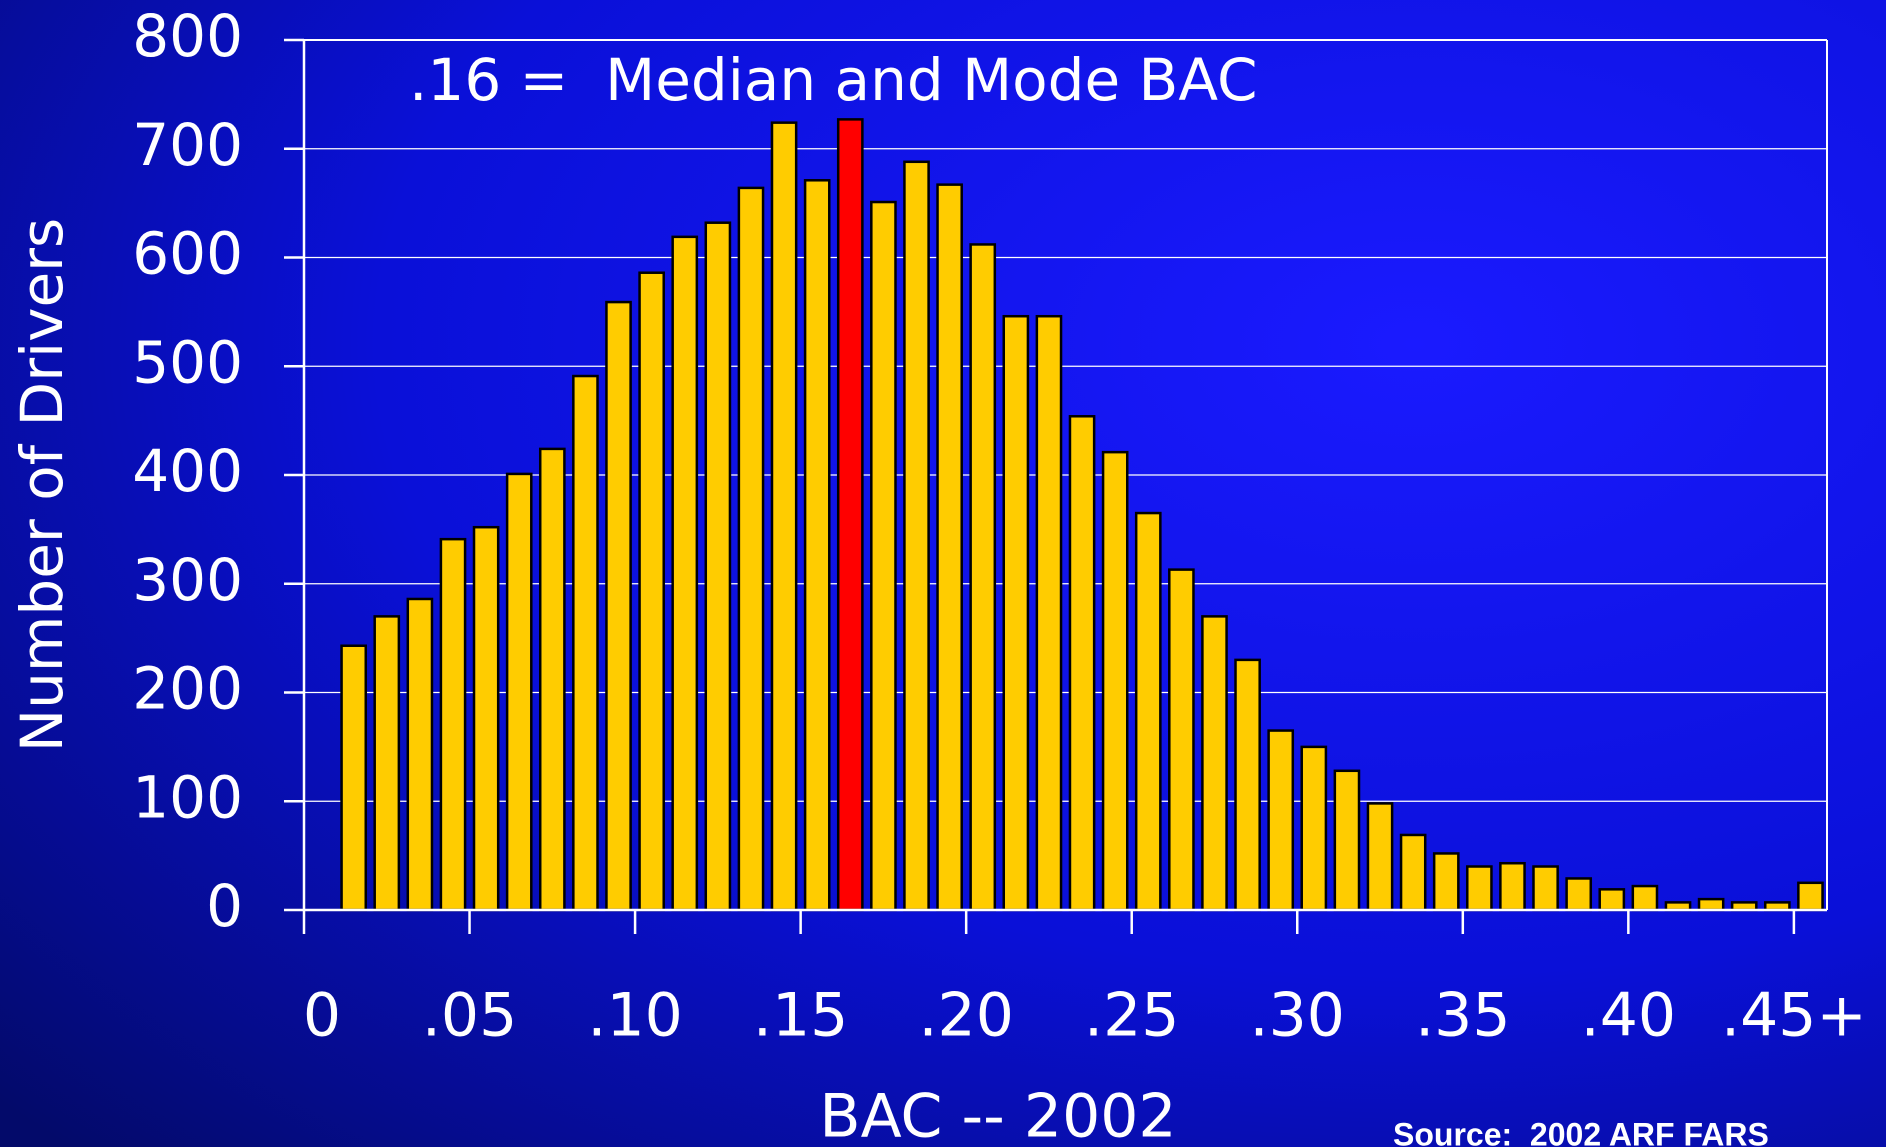 The height and width of the screenshot is (1147, 1886). Describe the element at coordinates (1794, 1016) in the screenshot. I see `x-tick-label: .45+` at that location.